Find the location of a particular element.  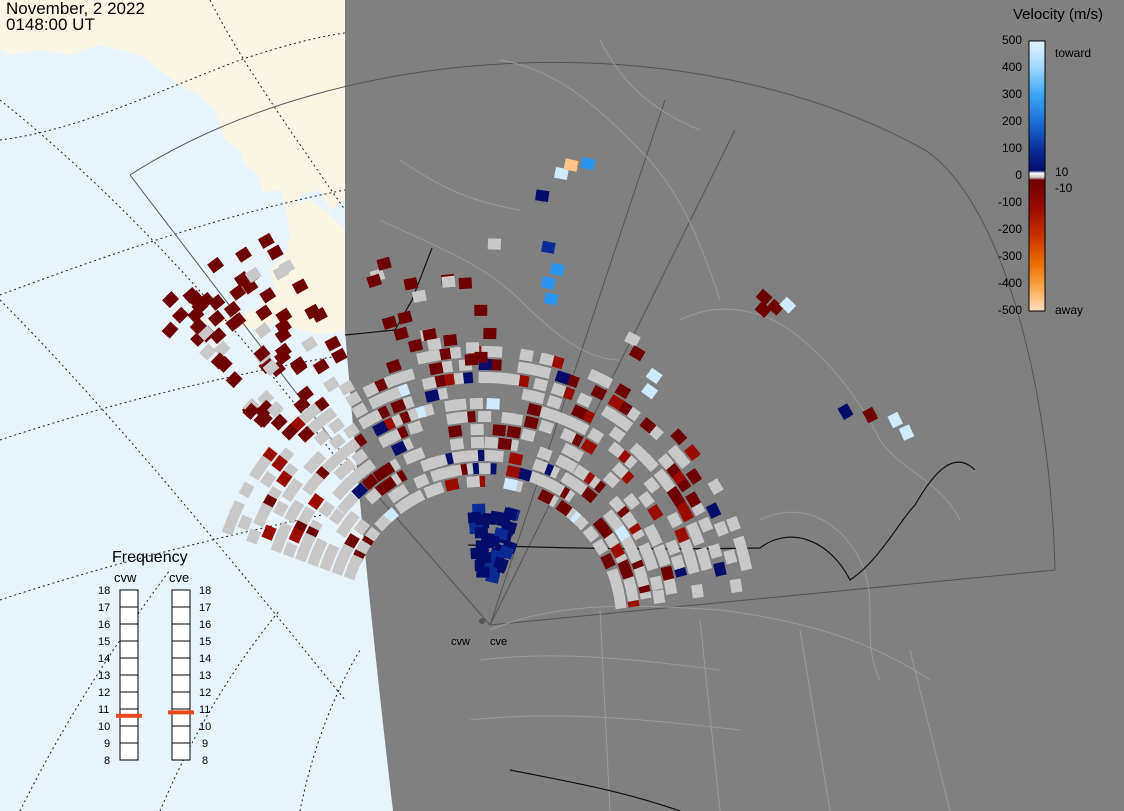

frequency-marker-cvw is located at coordinates (129, 715).